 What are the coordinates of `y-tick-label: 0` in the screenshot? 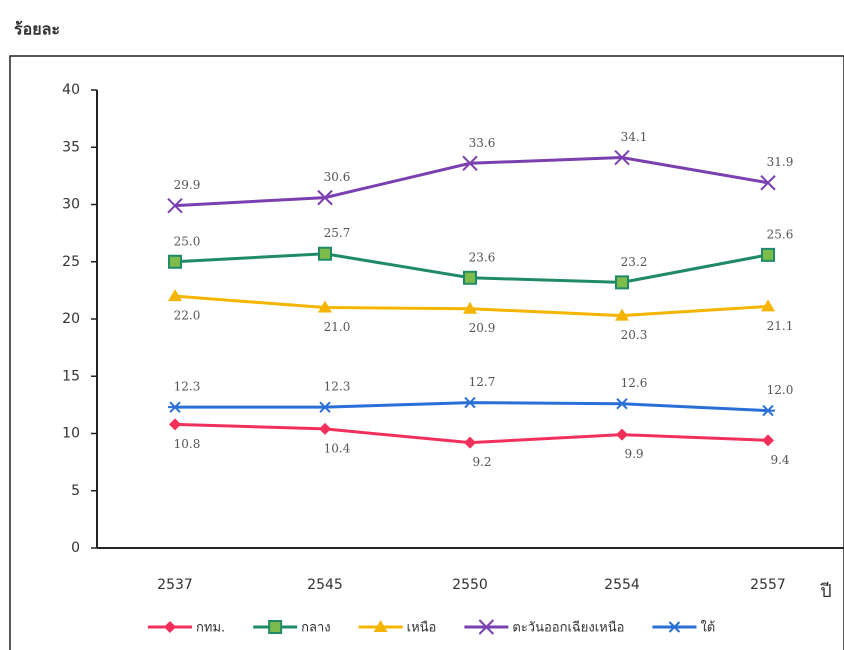 It's located at (75, 548).